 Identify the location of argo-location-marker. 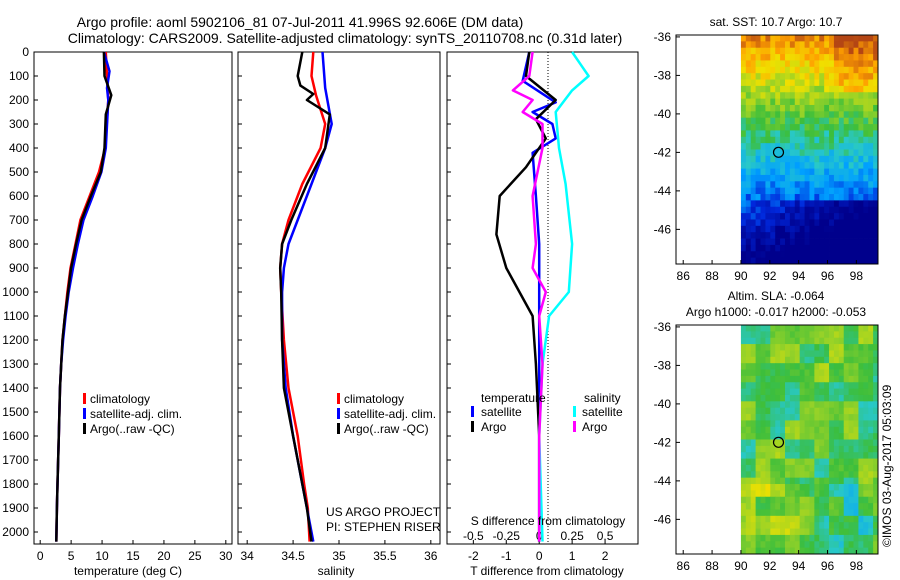
(778, 442).